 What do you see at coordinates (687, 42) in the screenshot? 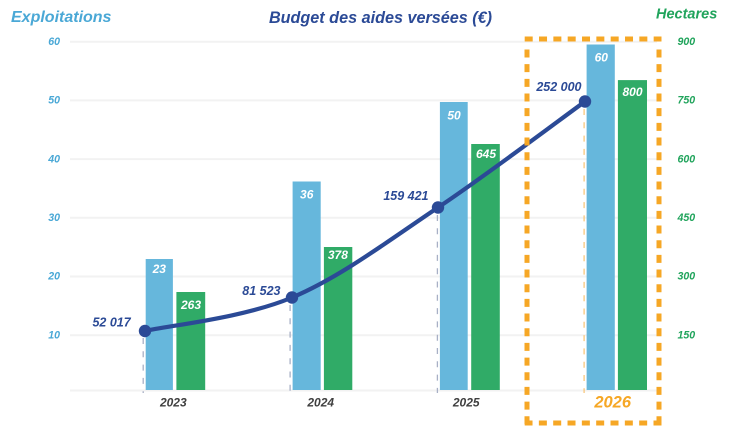
I see `svg-text: 900` at bounding box center [687, 42].